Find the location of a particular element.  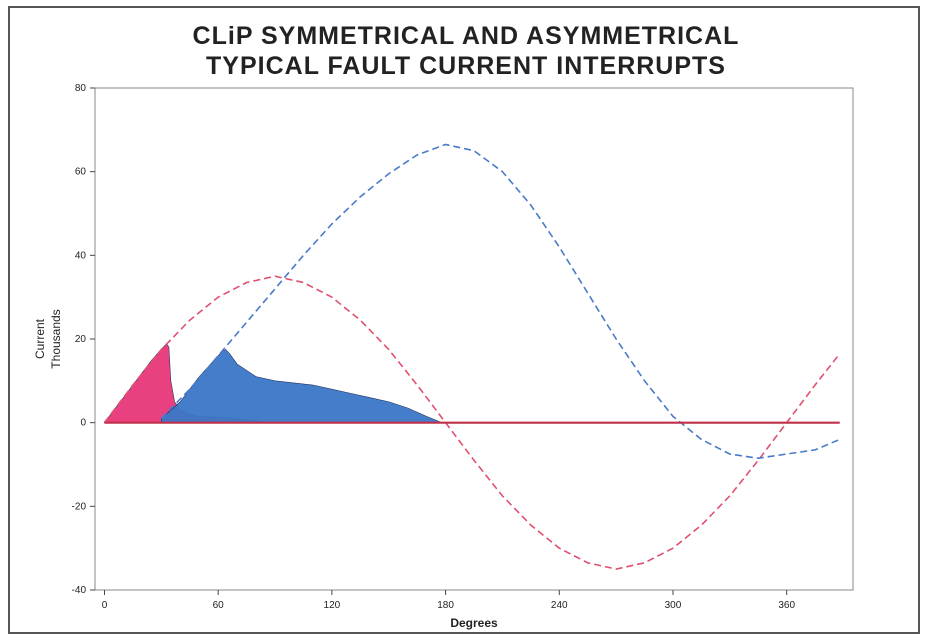

x-tick-label-3: 180 is located at coordinates (445, 605).